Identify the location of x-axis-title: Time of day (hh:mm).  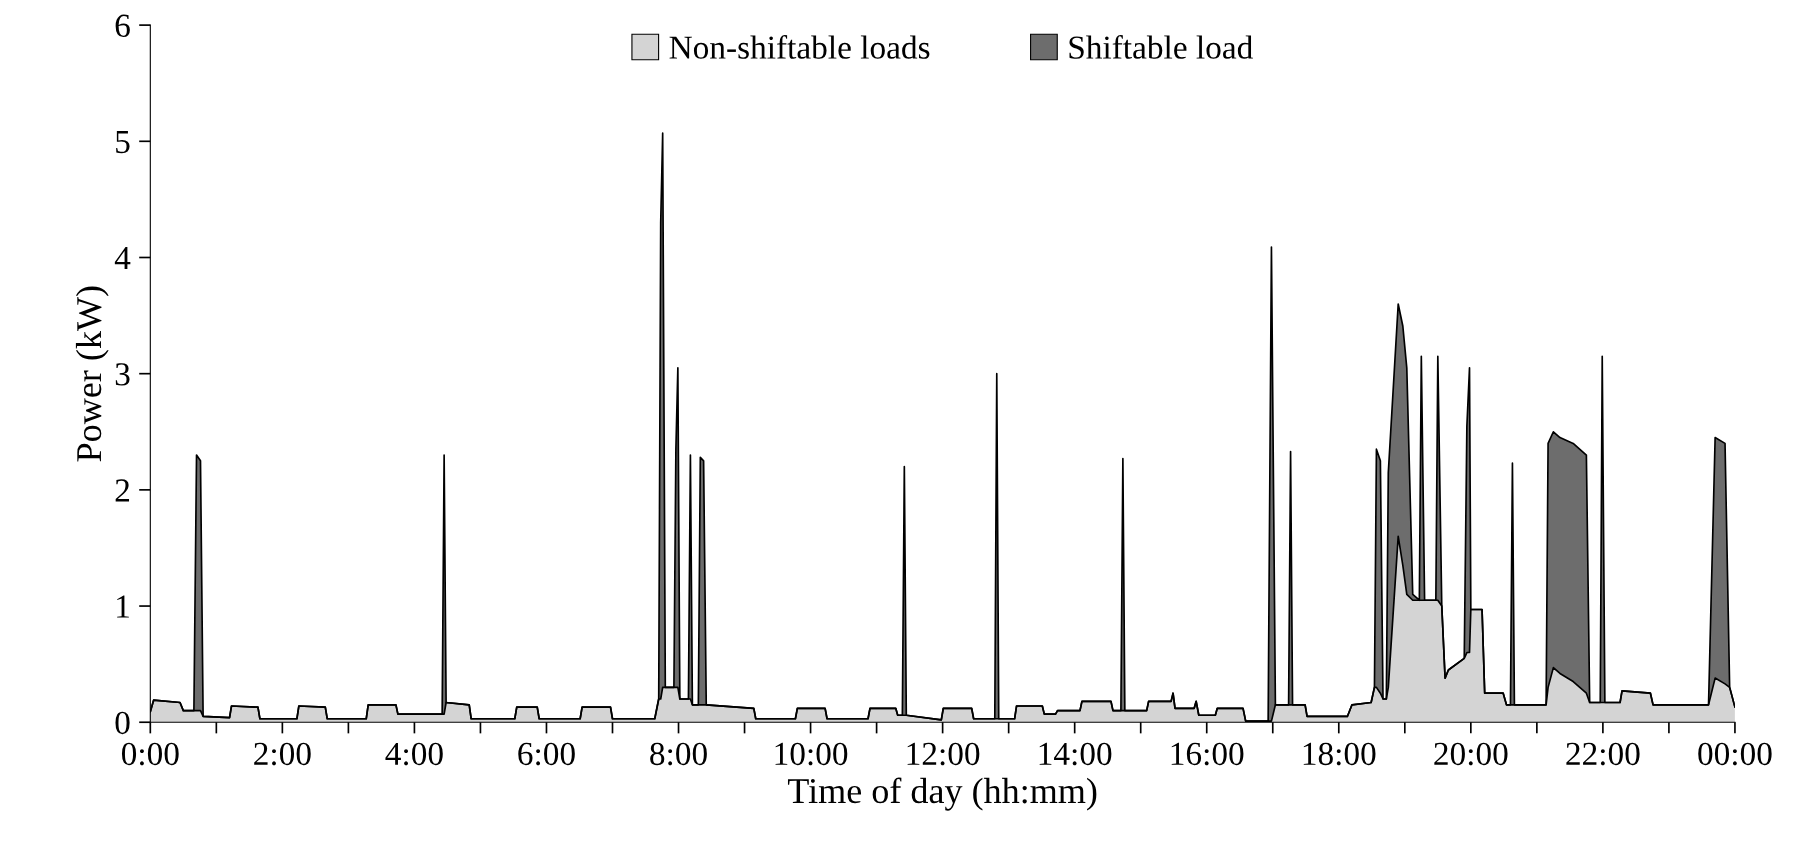
(942, 794).